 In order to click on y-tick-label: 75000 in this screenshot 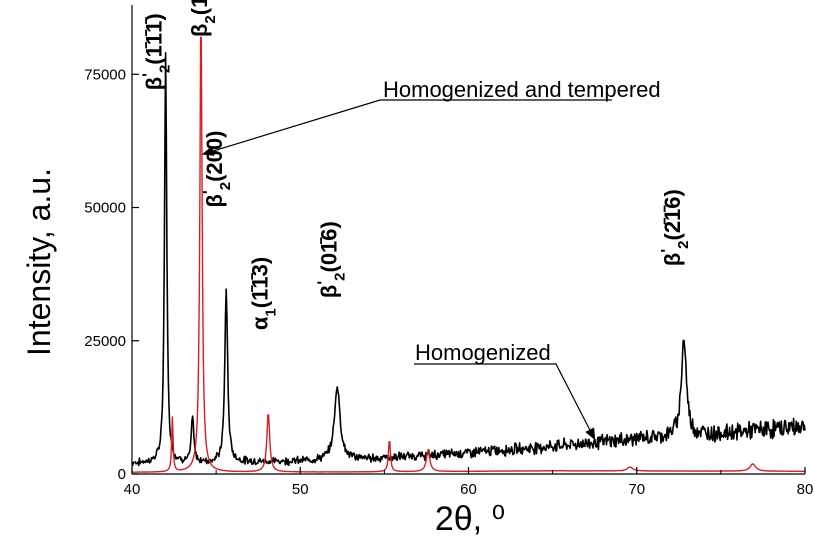, I will do `click(105, 74)`.